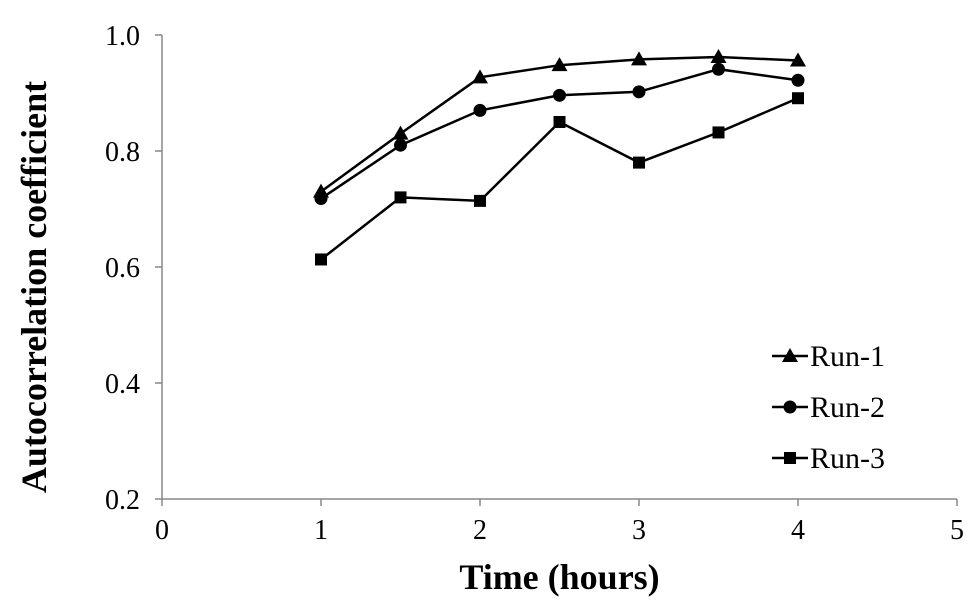 The height and width of the screenshot is (607, 976). Describe the element at coordinates (639, 530) in the screenshot. I see `x-tick-label: 3` at that location.